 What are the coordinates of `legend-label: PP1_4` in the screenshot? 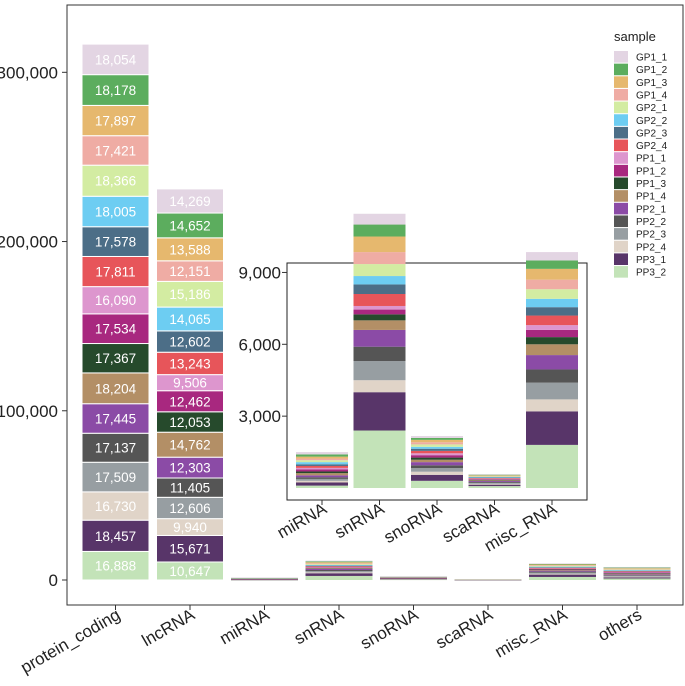 It's located at (651, 197).